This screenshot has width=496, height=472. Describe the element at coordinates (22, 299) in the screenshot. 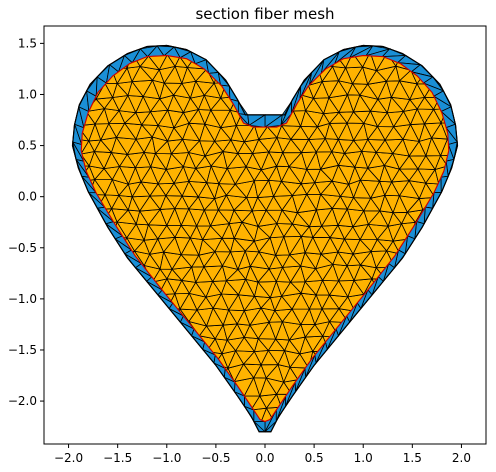

I see `y-tick-label: −1.0` at that location.